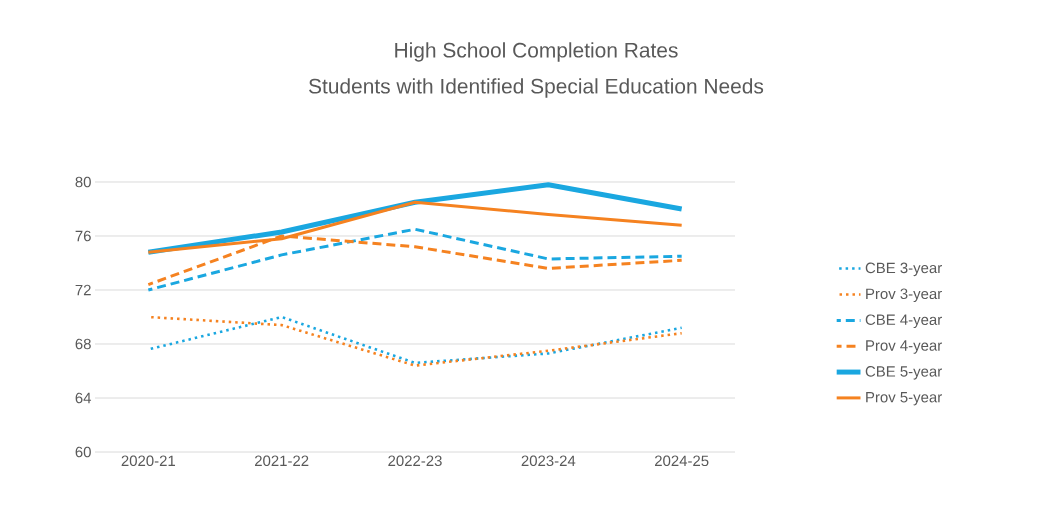 The image size is (1053, 510). I want to click on legend-label: CBE 3-year, so click(903, 269).